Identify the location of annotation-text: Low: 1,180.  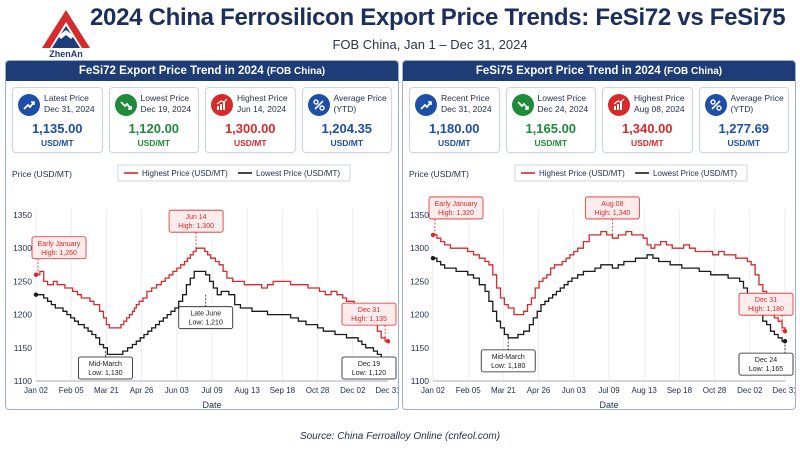
(508, 366).